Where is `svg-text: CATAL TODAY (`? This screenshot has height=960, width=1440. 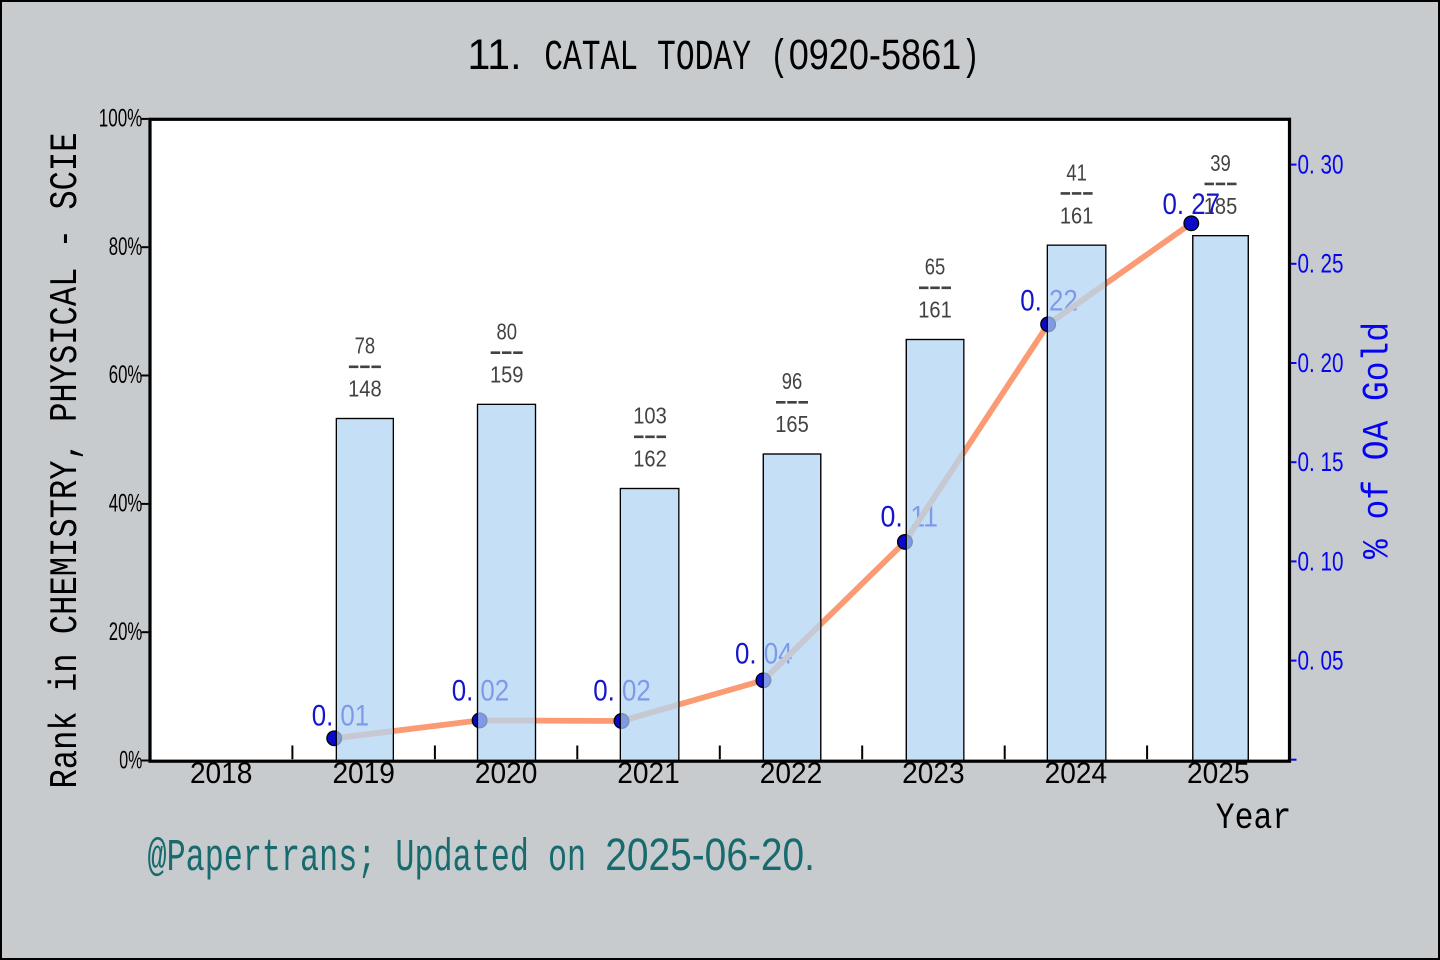 svg-text: CATAL TODAY ( is located at coordinates (666, 57).